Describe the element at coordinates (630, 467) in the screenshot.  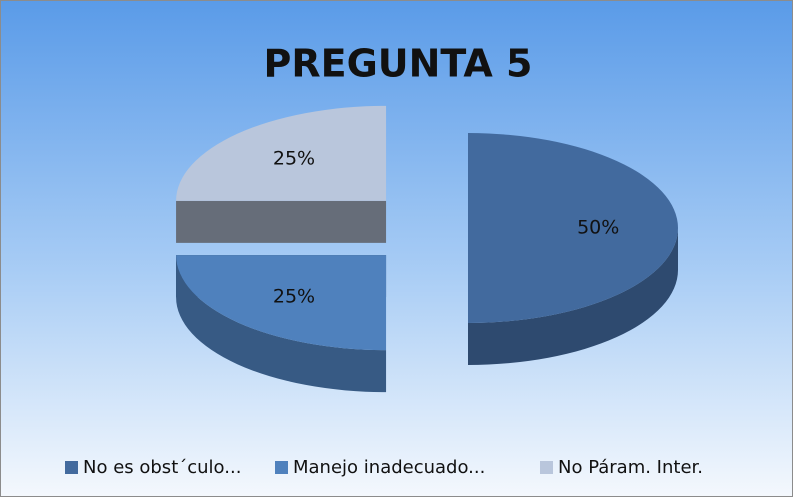
I see `legend-label: No Páram. Inter.` at that location.